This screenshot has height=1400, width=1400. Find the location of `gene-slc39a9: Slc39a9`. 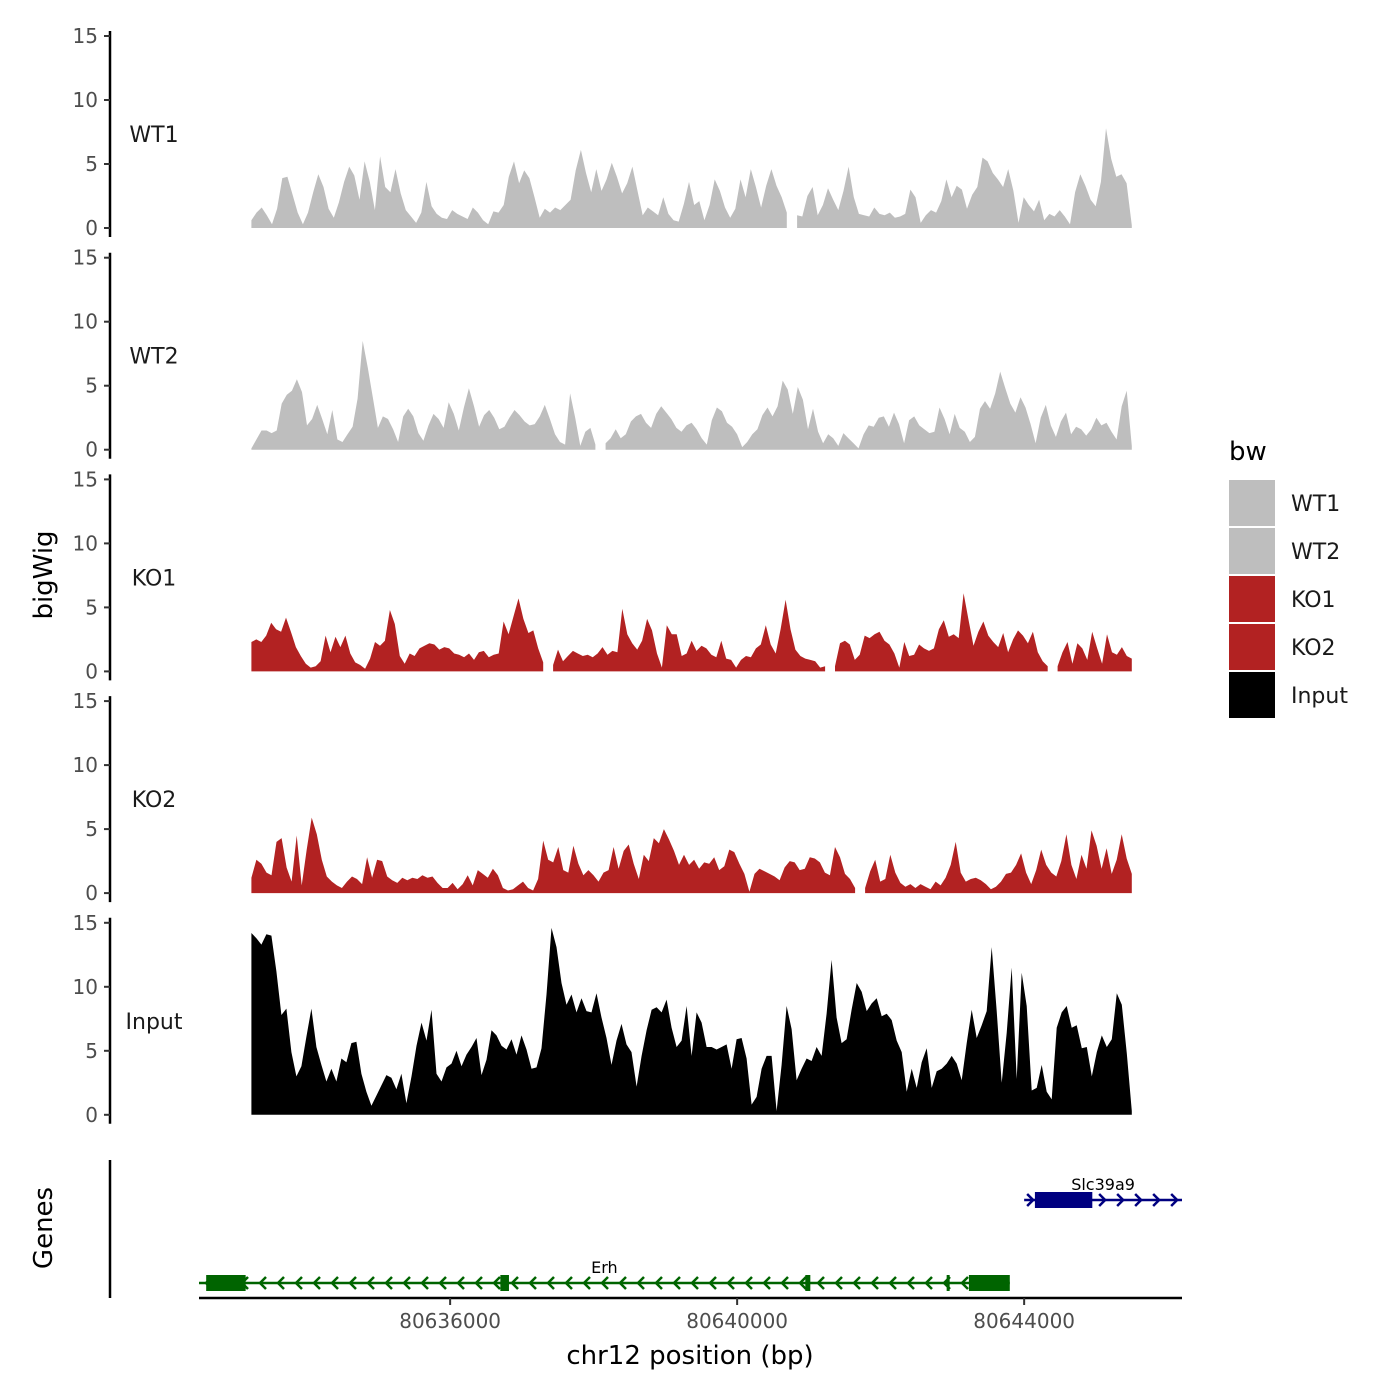

gene-slc39a9: Slc39a9 is located at coordinates (1103, 1191).